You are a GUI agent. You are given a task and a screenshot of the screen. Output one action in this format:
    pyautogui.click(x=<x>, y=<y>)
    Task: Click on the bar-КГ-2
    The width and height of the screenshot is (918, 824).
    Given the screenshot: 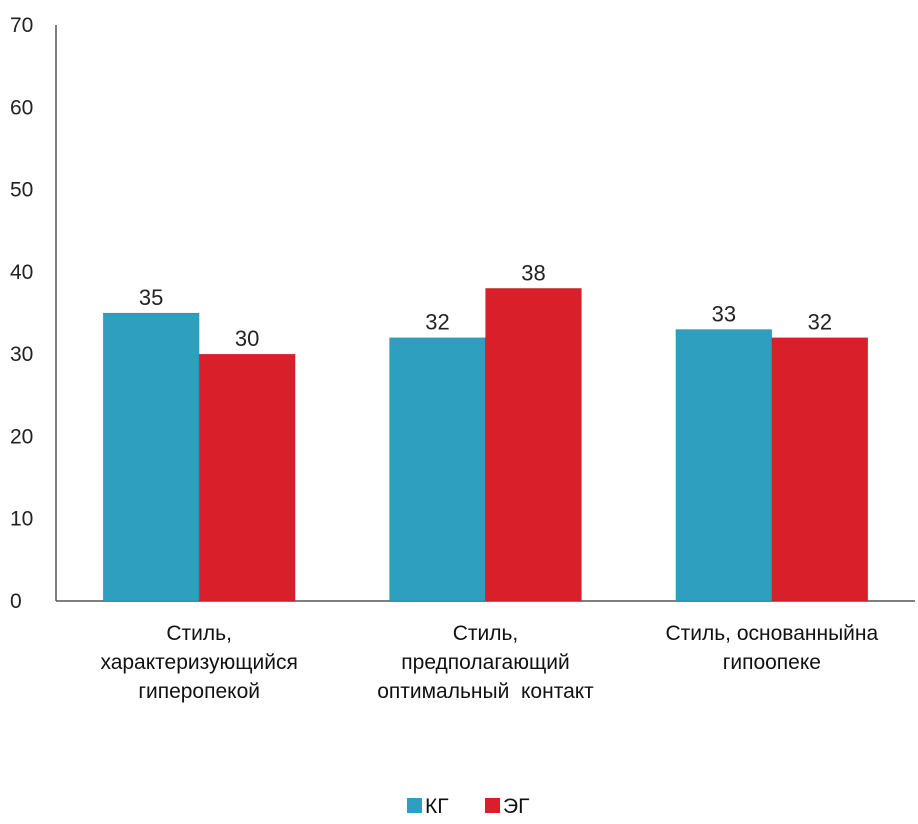 What is the action you would take?
    pyautogui.click(x=437, y=469)
    